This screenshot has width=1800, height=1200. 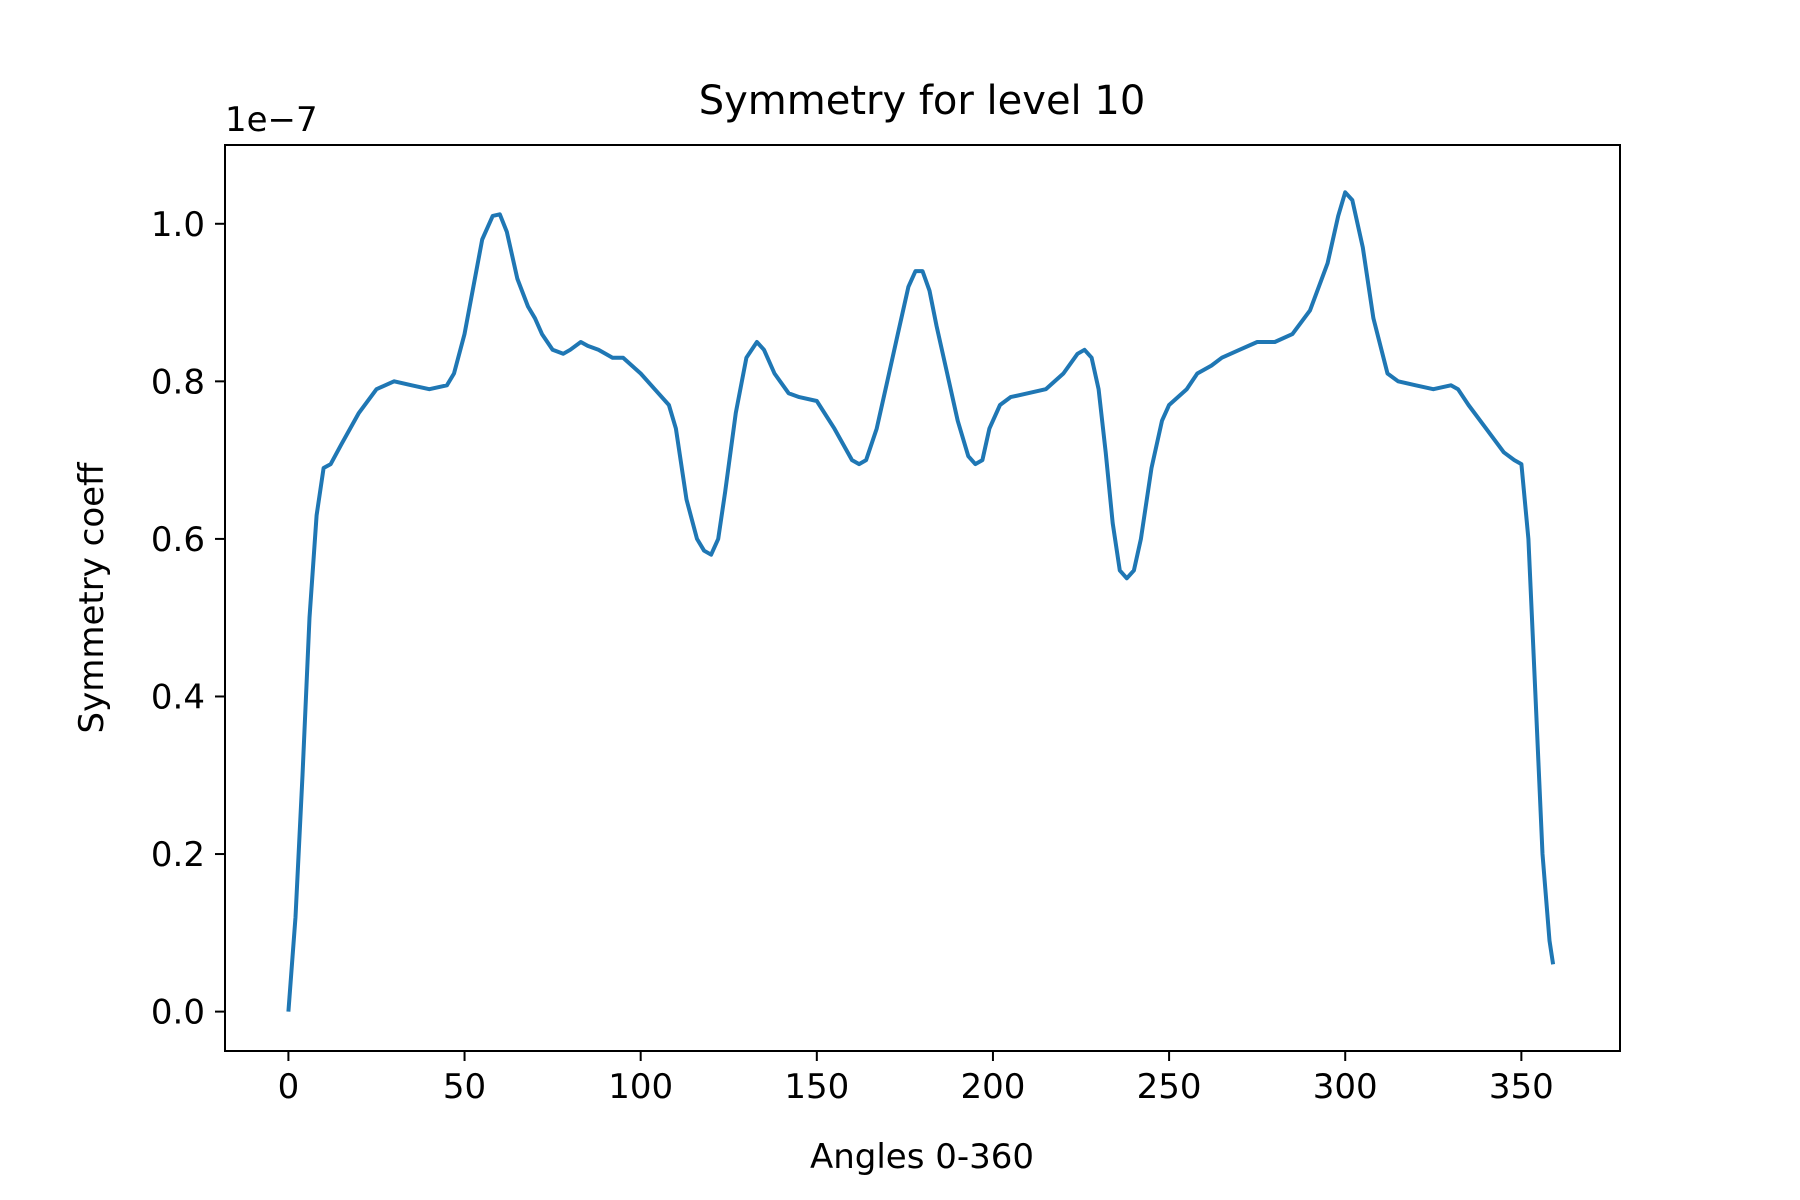 I want to click on y-tick-label: 0.0, so click(x=178, y=1013).